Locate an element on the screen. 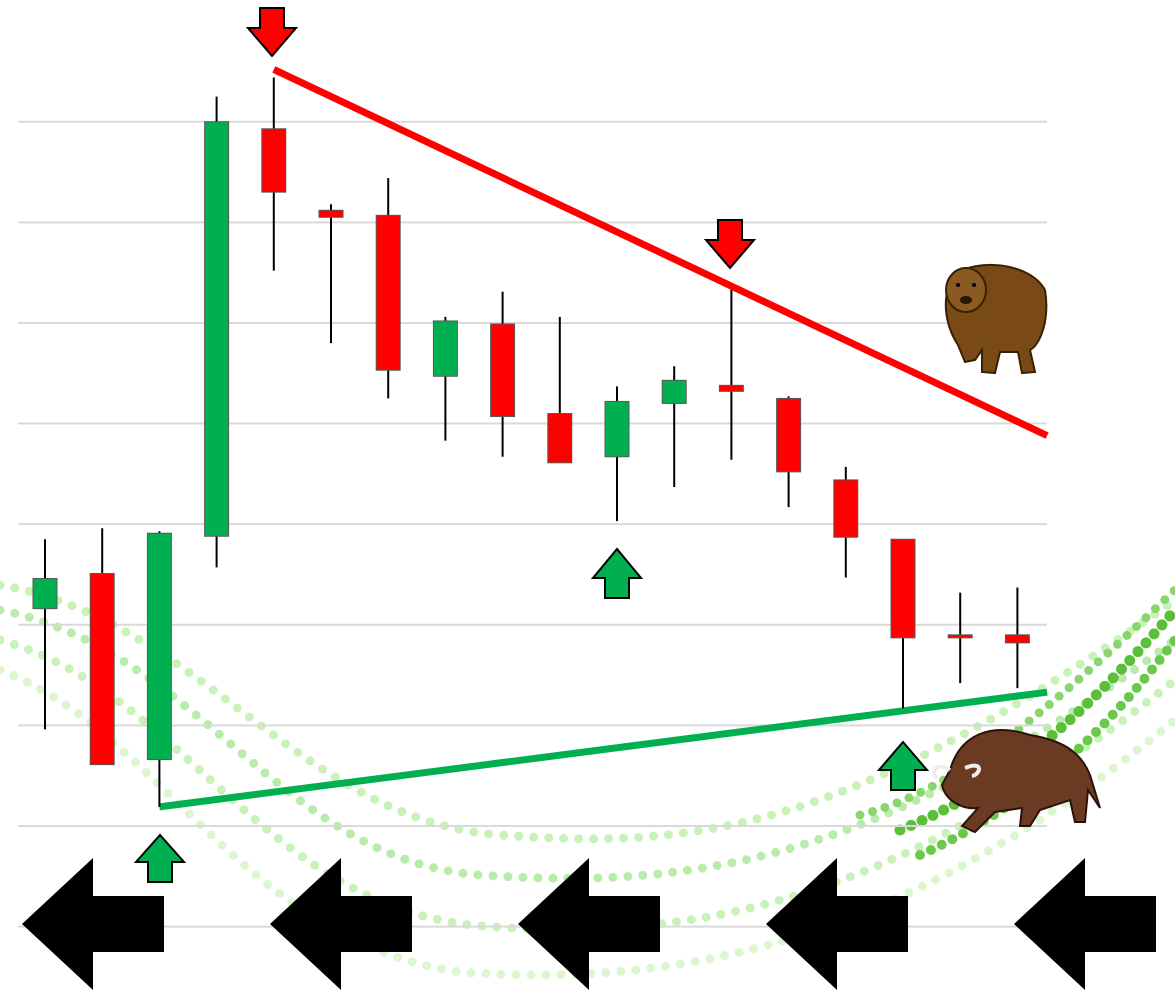 This screenshot has width=1175, height=992. bear is located at coordinates (996, 319).